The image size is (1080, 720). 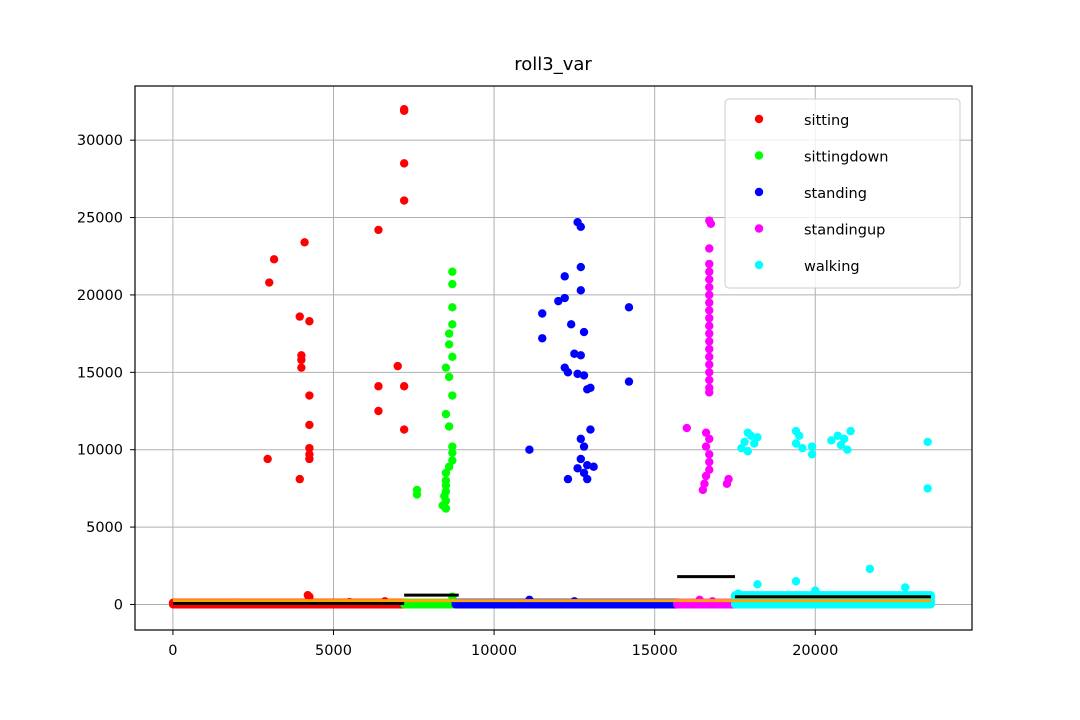 What do you see at coordinates (759, 155) in the screenshot?
I see `legend-marker-sittingdown` at bounding box center [759, 155].